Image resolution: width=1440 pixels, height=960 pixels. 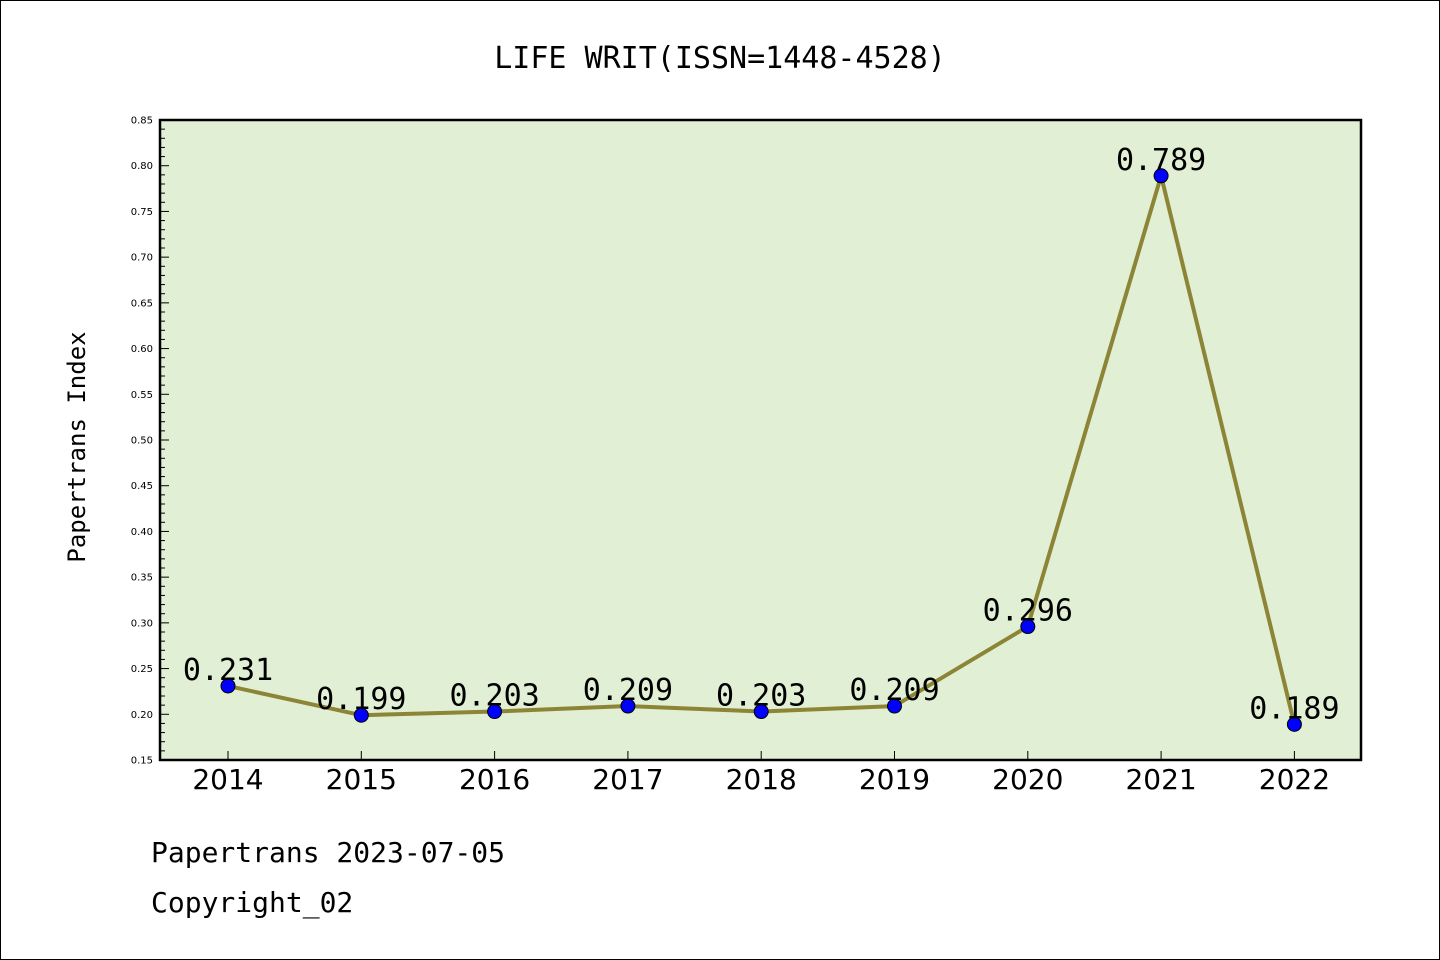 What do you see at coordinates (1027, 779) in the screenshot?
I see `x-tick-label: 2020` at bounding box center [1027, 779].